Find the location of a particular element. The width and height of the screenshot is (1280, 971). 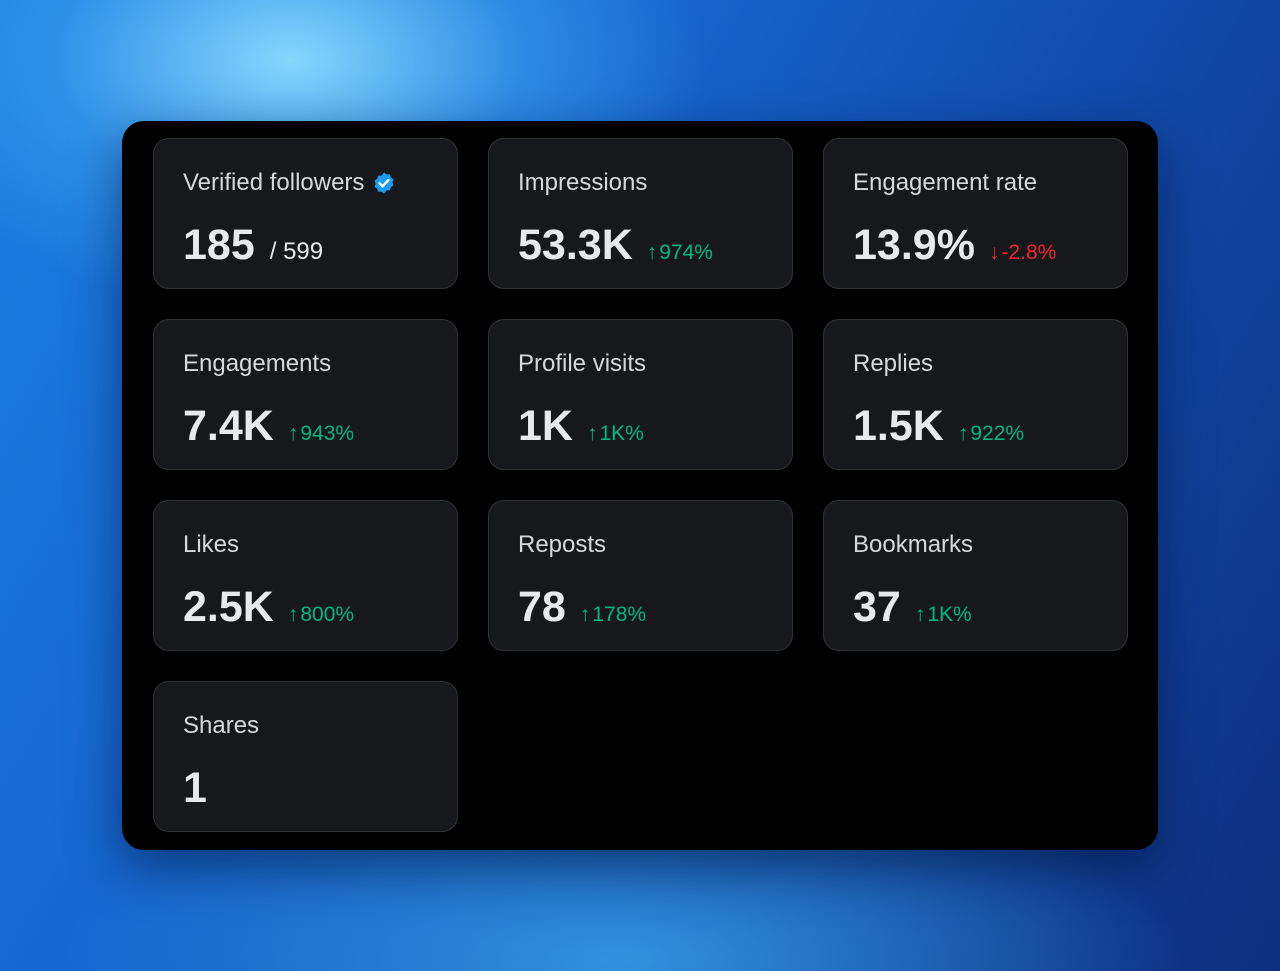

metric-value-row: 78 ↑ 178% is located at coordinates (582, 607).